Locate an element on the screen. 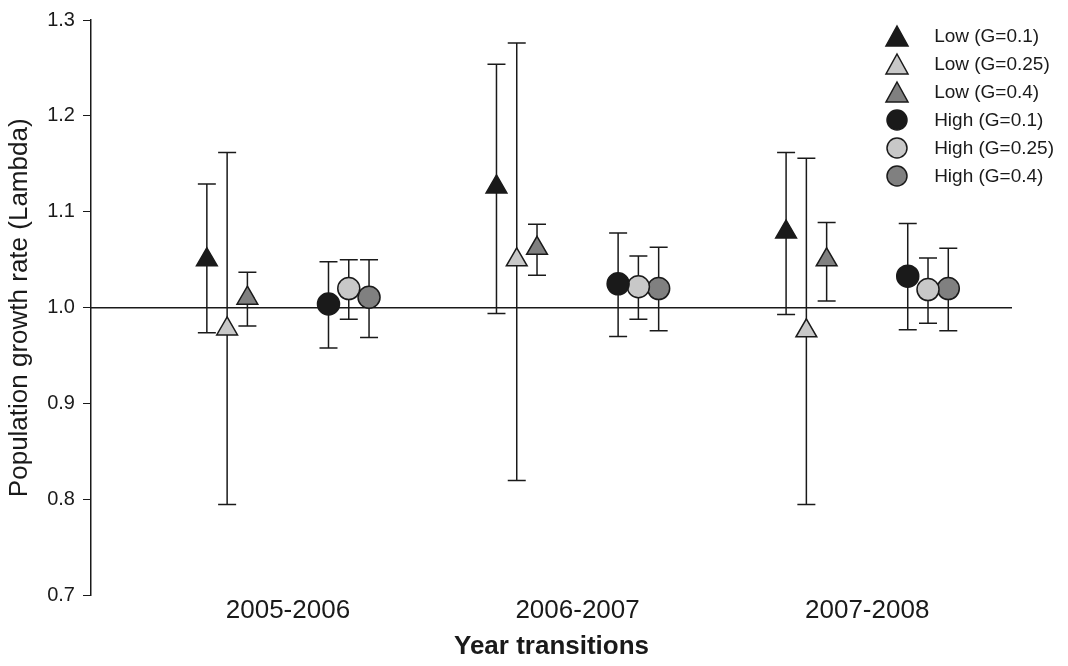 This screenshot has height=666, width=1068. legend-label: High (G=0.4) is located at coordinates (989, 176).